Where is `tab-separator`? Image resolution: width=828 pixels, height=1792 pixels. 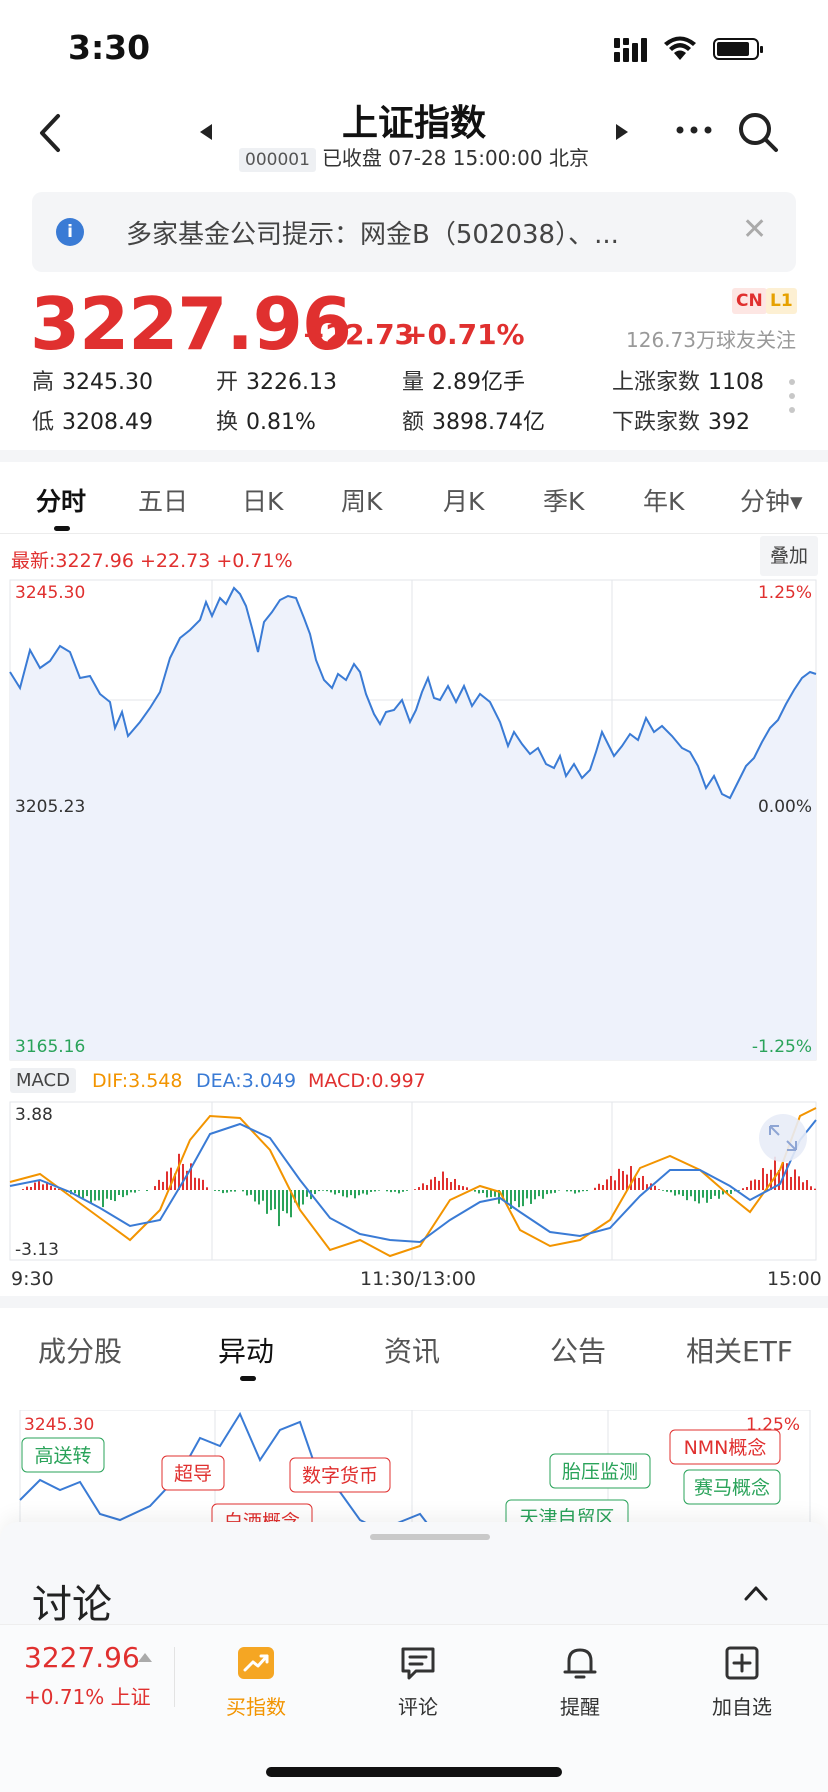 tab-separator is located at coordinates (414, 533).